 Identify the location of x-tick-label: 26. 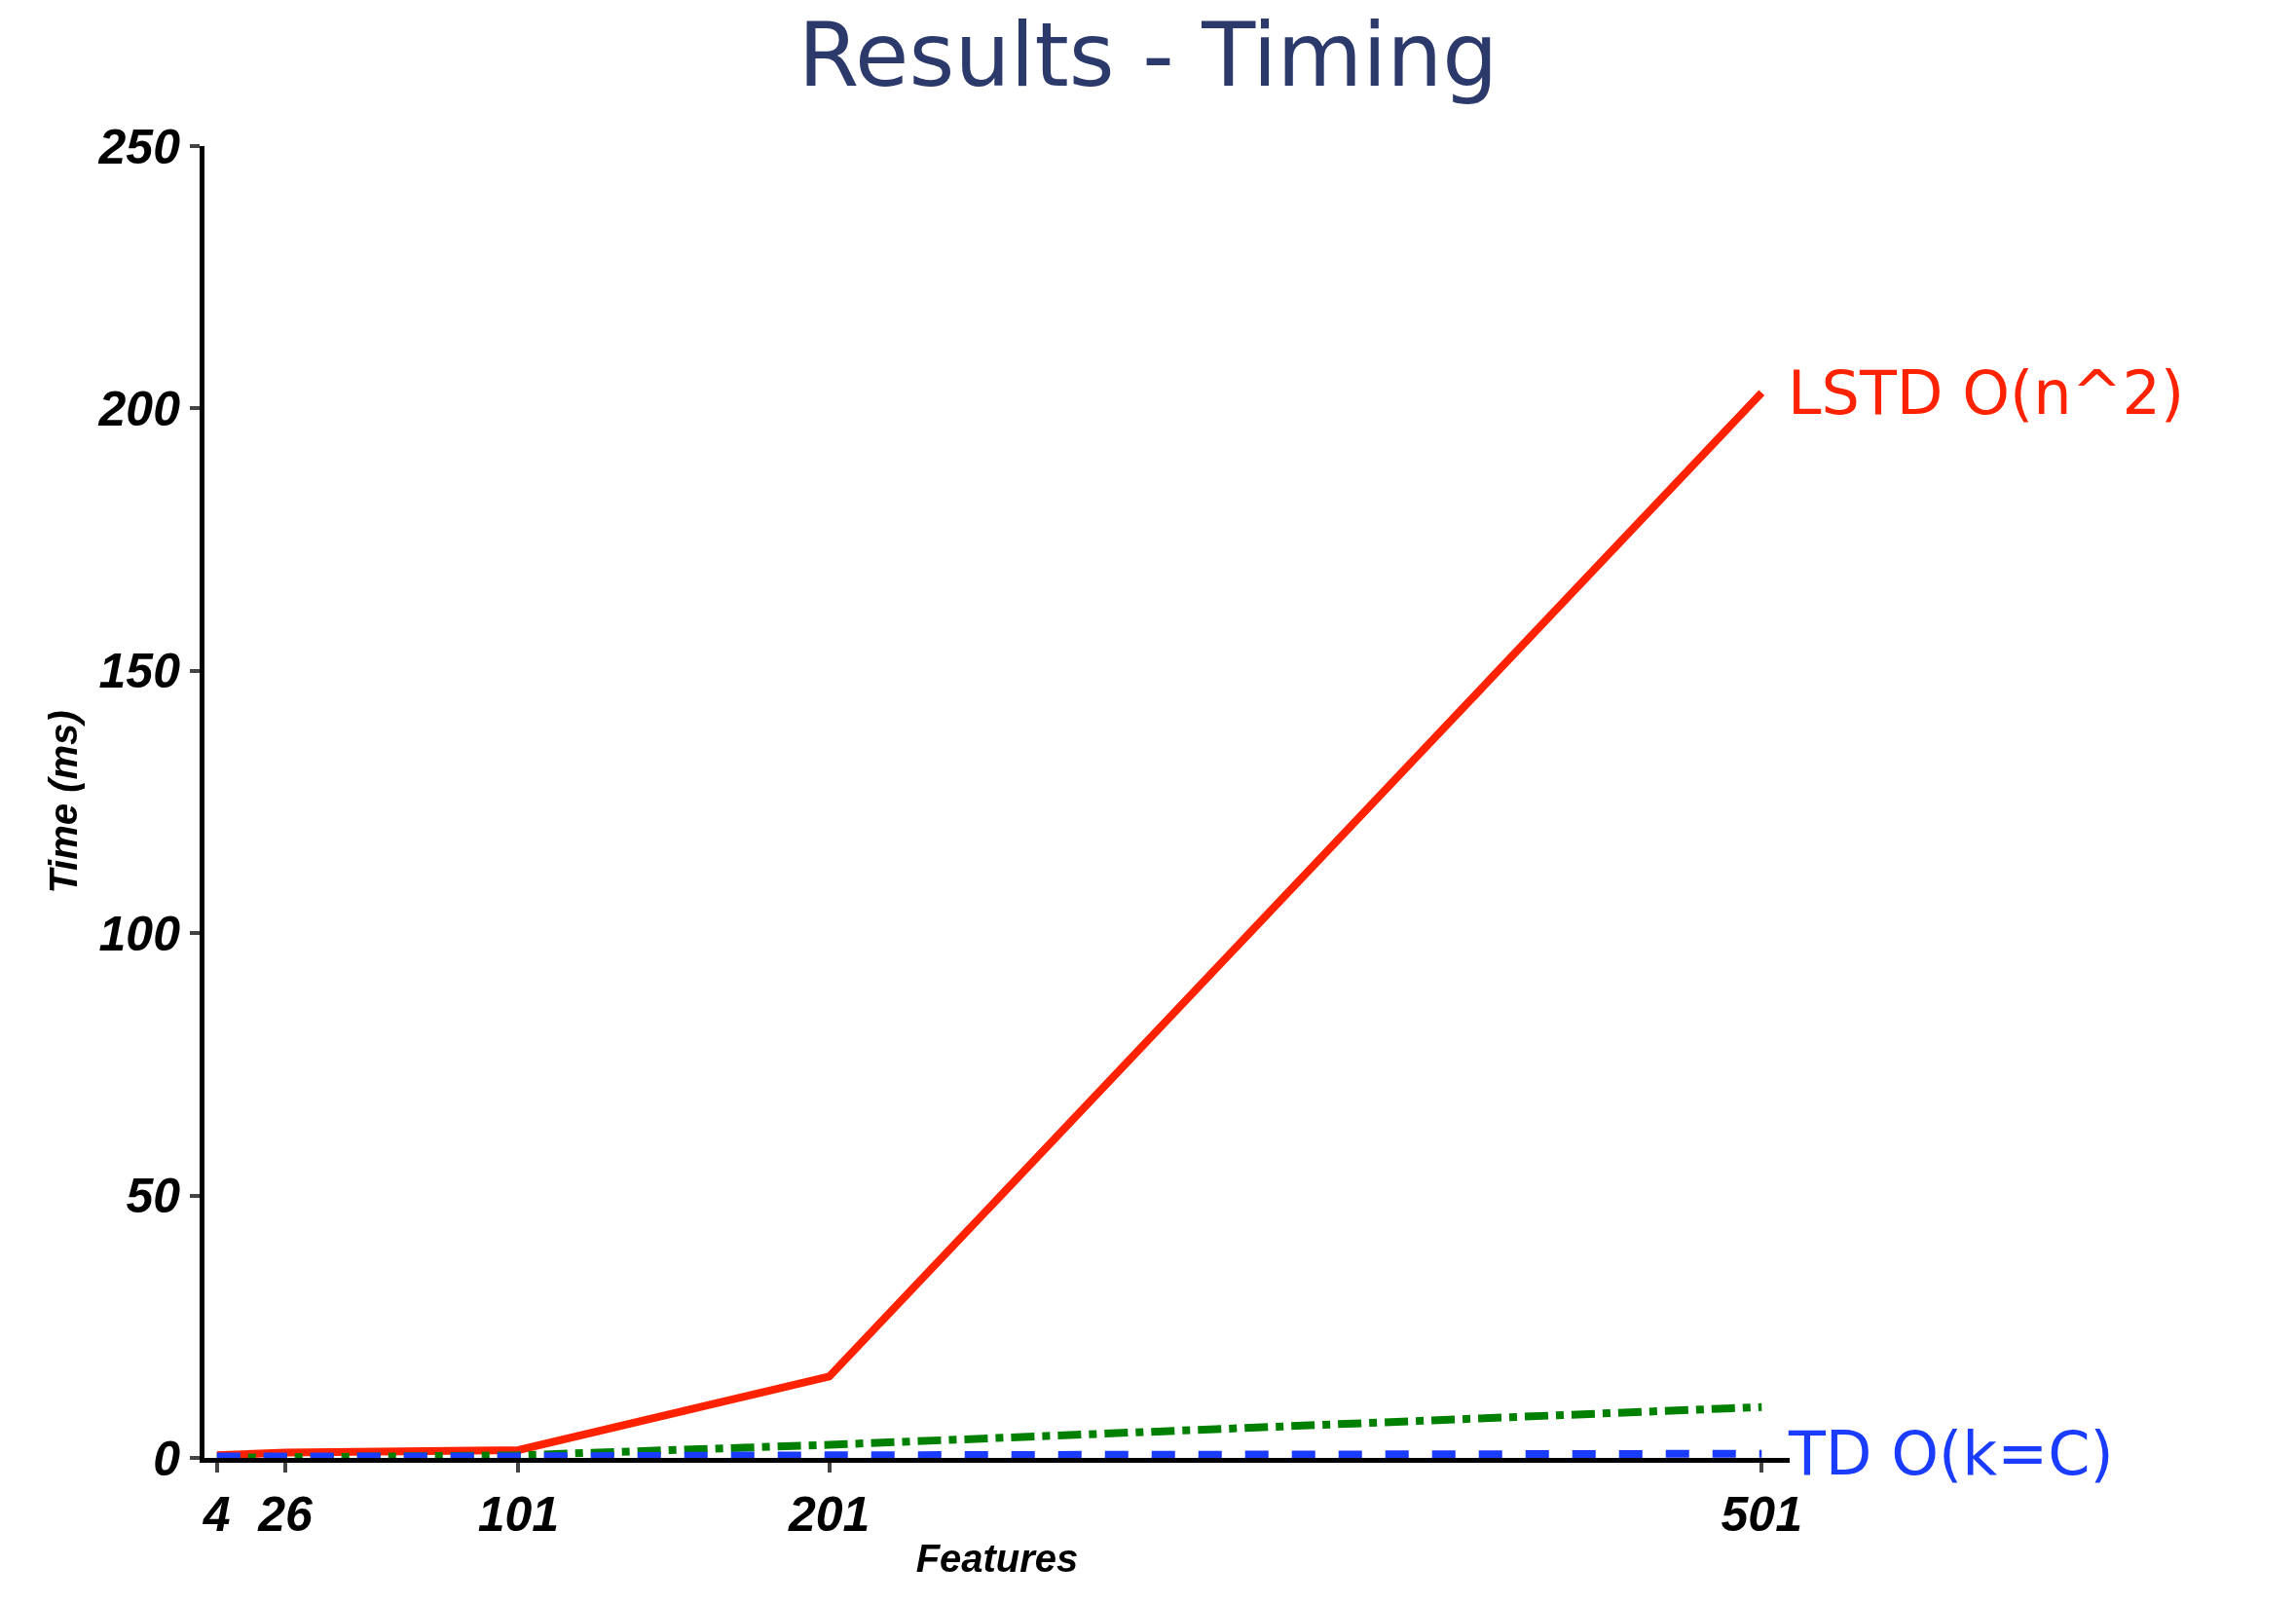
(285, 1514).